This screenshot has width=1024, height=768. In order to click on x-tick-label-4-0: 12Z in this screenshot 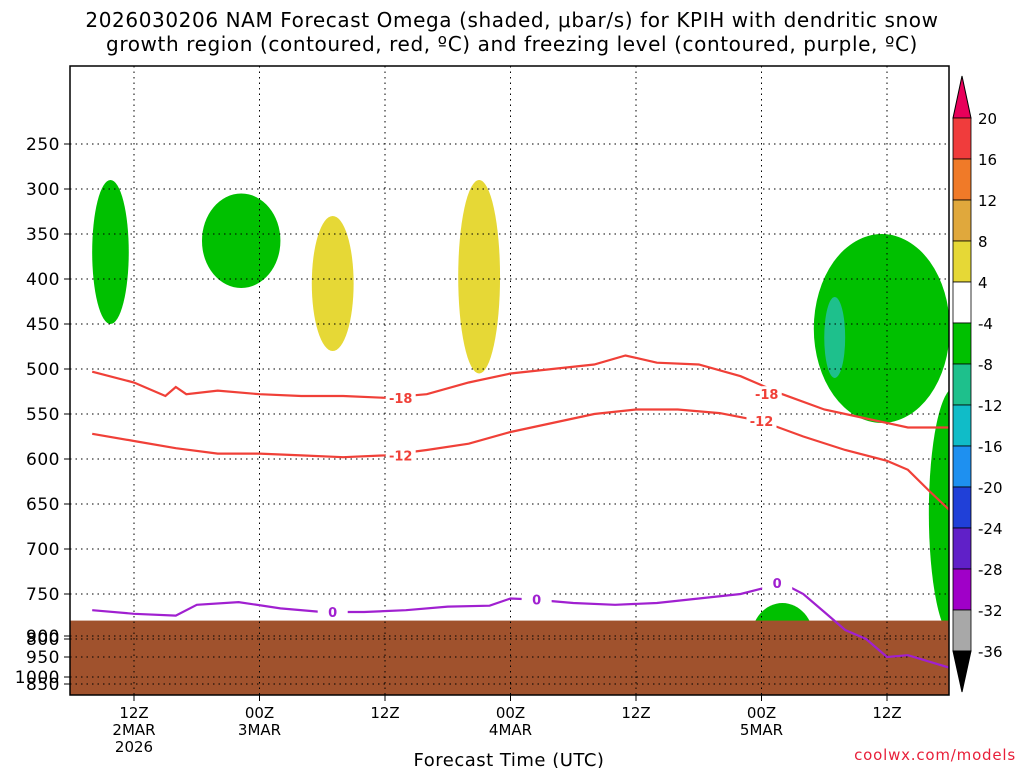, I will do `click(635, 713)`.